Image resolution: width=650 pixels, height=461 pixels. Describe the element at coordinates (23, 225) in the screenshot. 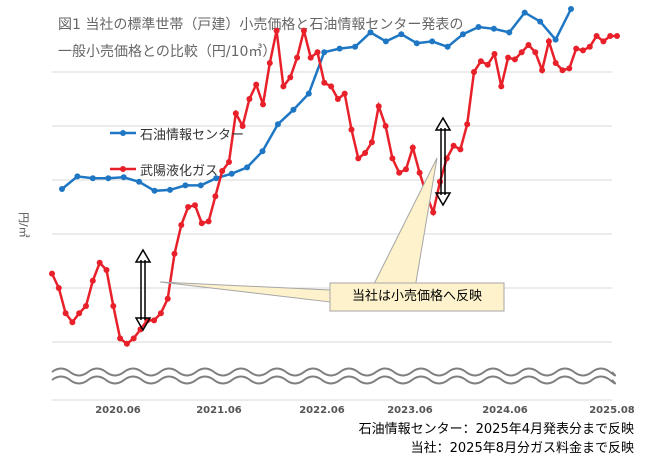

I see `y-axis-label: 円/㎥` at that location.